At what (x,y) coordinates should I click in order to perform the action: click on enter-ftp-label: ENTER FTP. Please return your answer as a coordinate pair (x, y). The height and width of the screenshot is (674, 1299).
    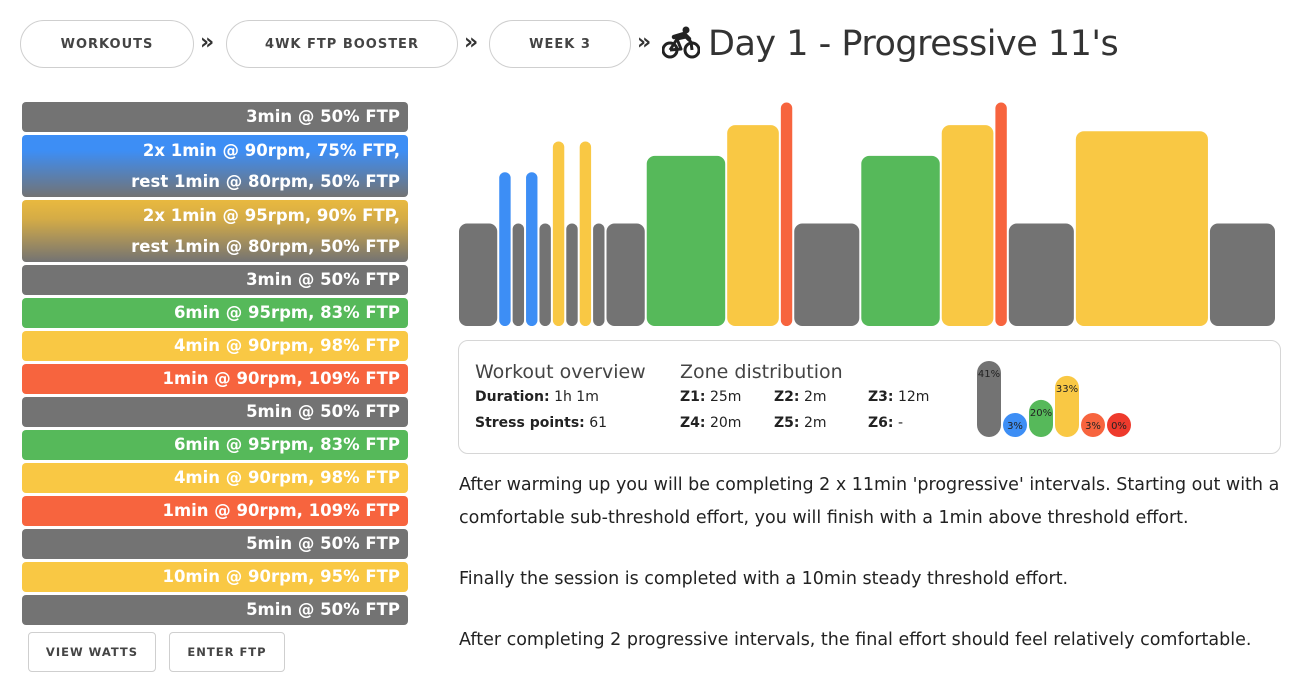
    Looking at the image, I should click on (227, 652).